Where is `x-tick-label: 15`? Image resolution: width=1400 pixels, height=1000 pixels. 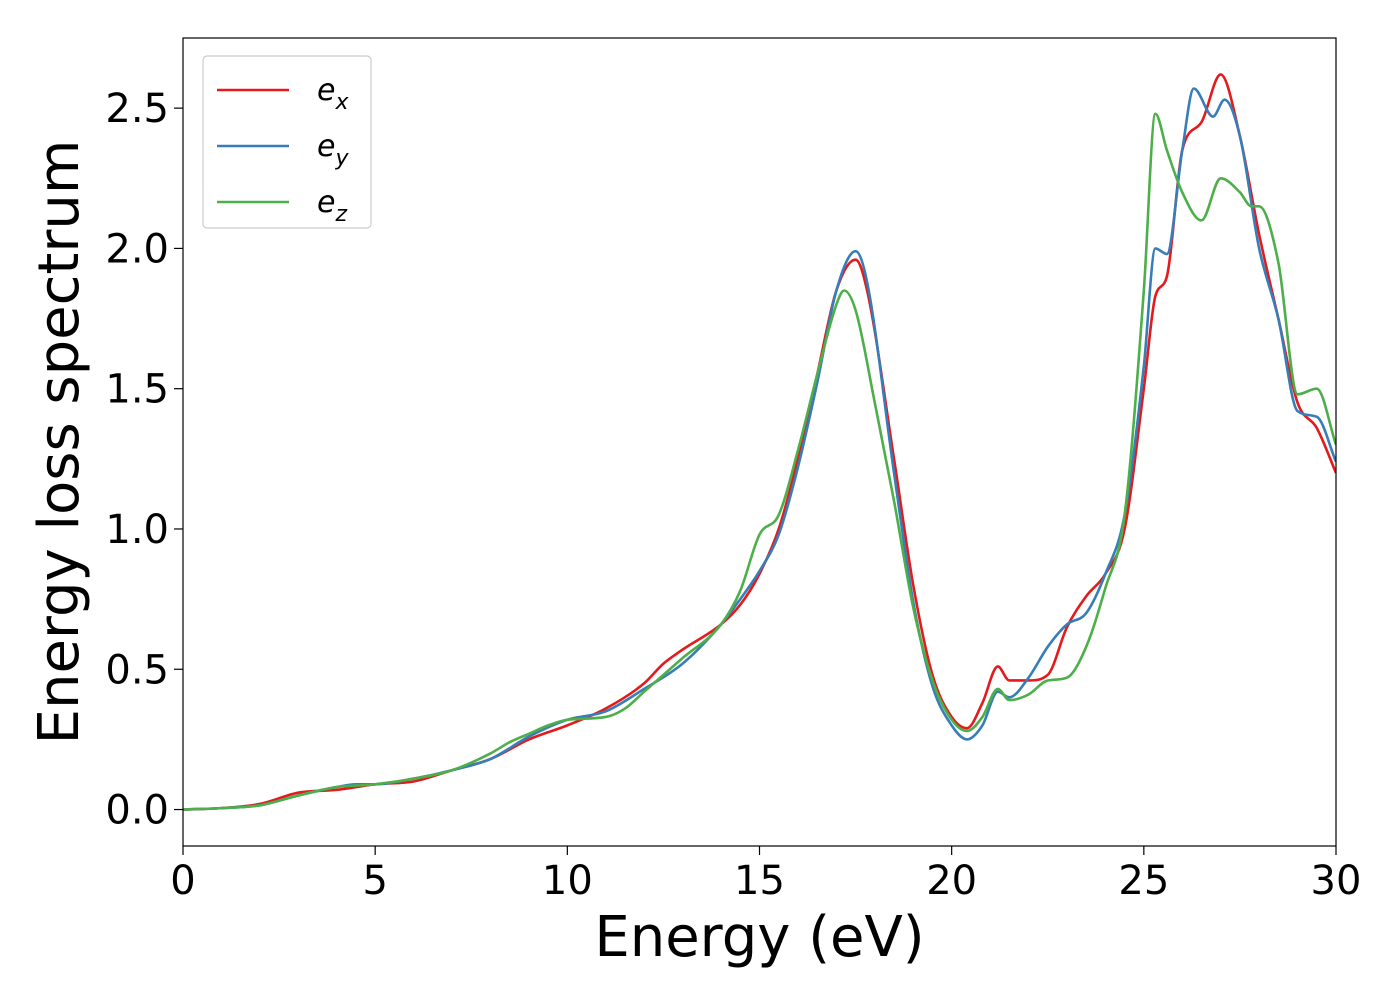 x-tick-label: 15 is located at coordinates (759, 881).